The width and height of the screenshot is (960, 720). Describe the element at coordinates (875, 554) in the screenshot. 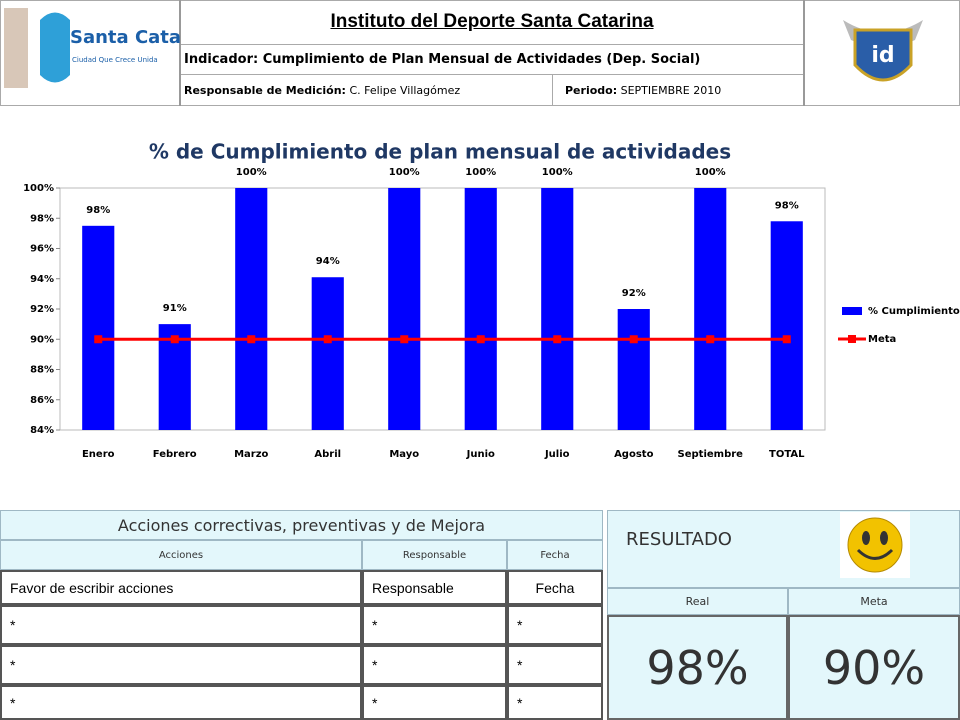

I see `mouth` at that location.